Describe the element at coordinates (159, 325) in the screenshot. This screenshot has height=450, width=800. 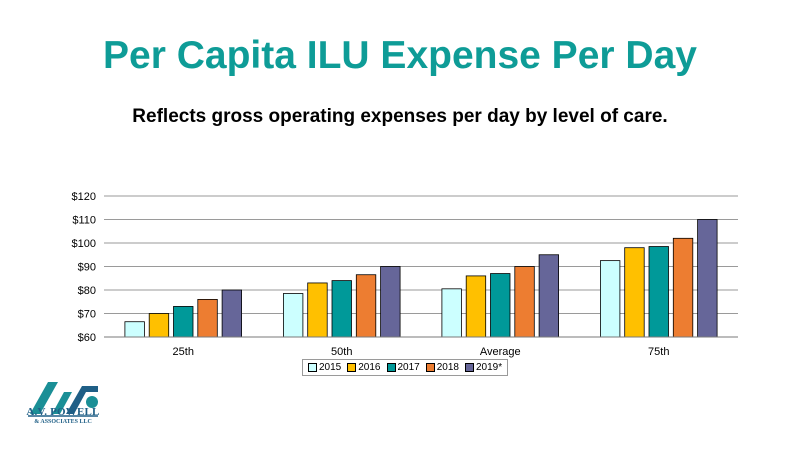
I see `bar-2016-25th` at that location.